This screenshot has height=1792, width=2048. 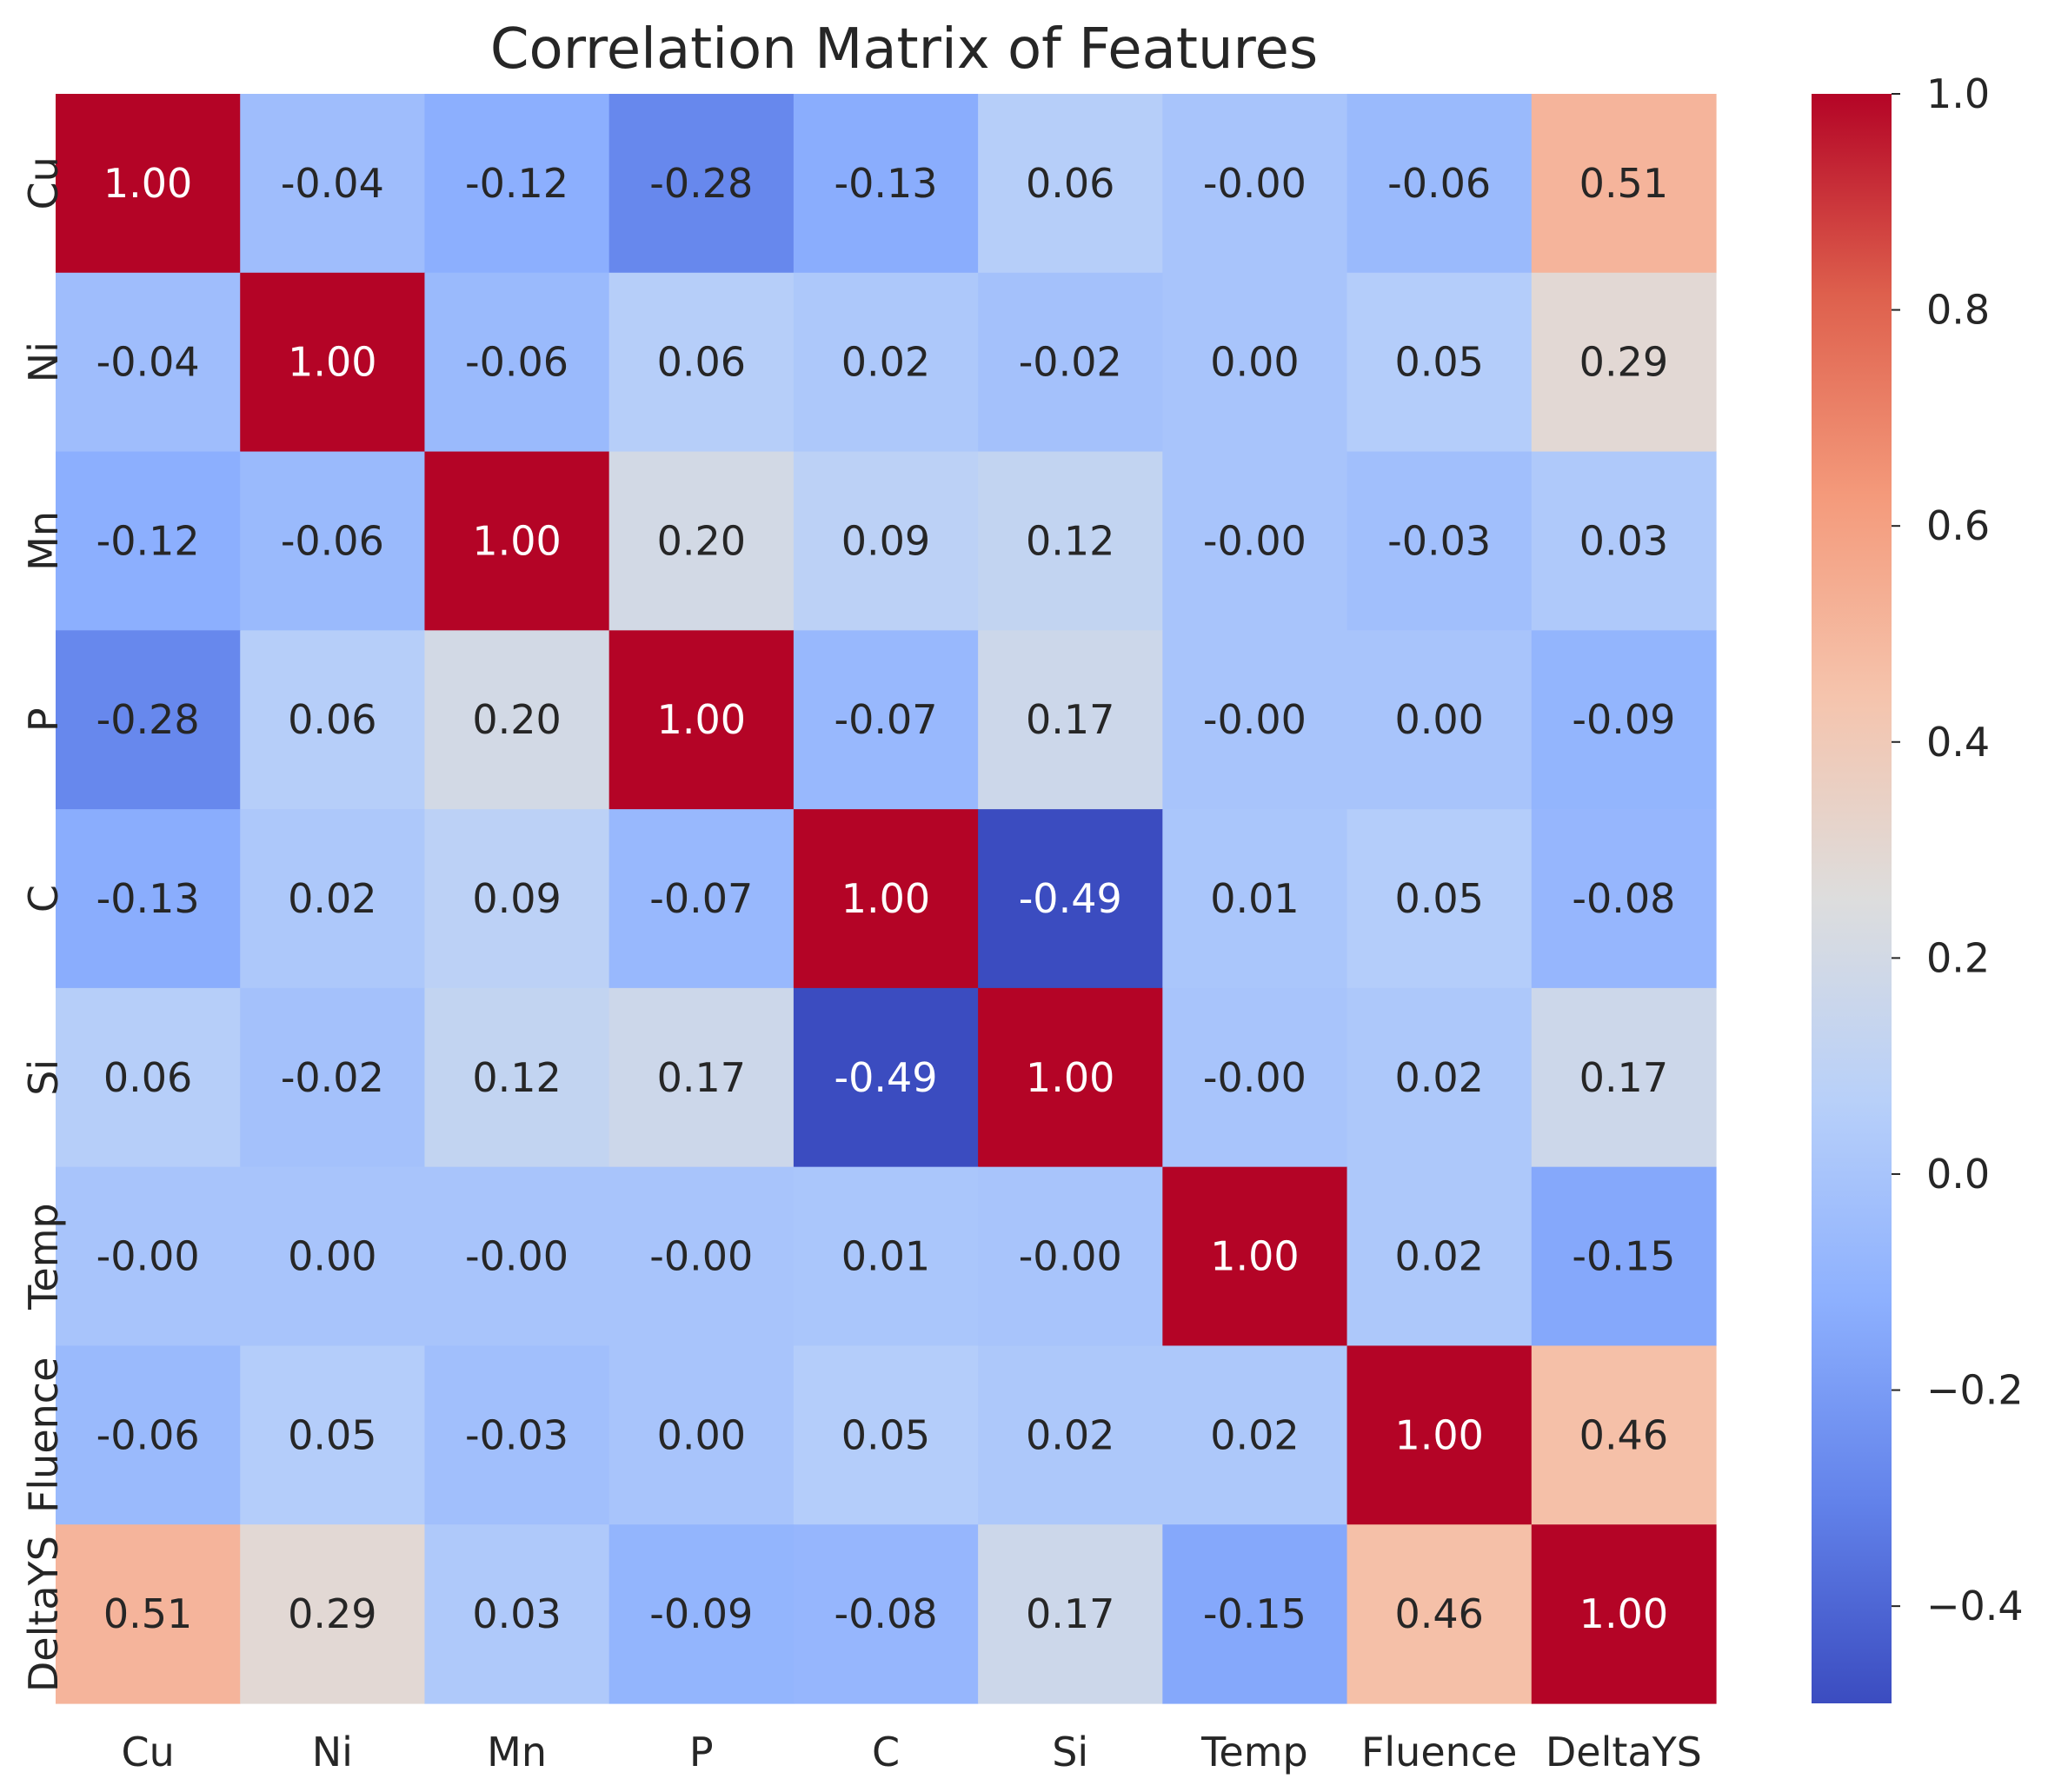 I want to click on cell-cu-deltays, so click(x=1624, y=184).